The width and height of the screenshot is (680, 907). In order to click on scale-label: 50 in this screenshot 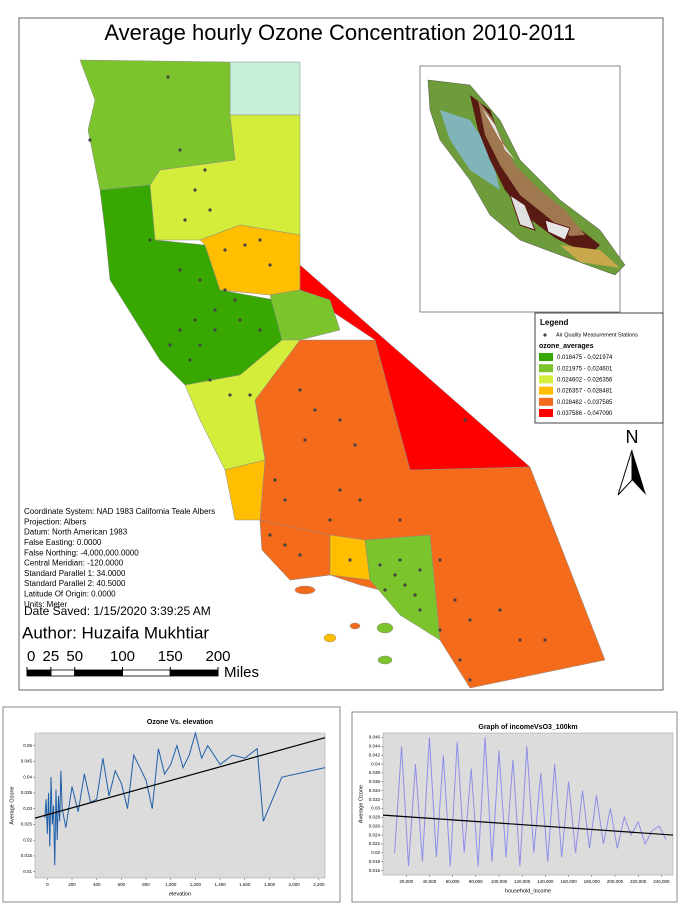, I will do `click(74, 656)`.